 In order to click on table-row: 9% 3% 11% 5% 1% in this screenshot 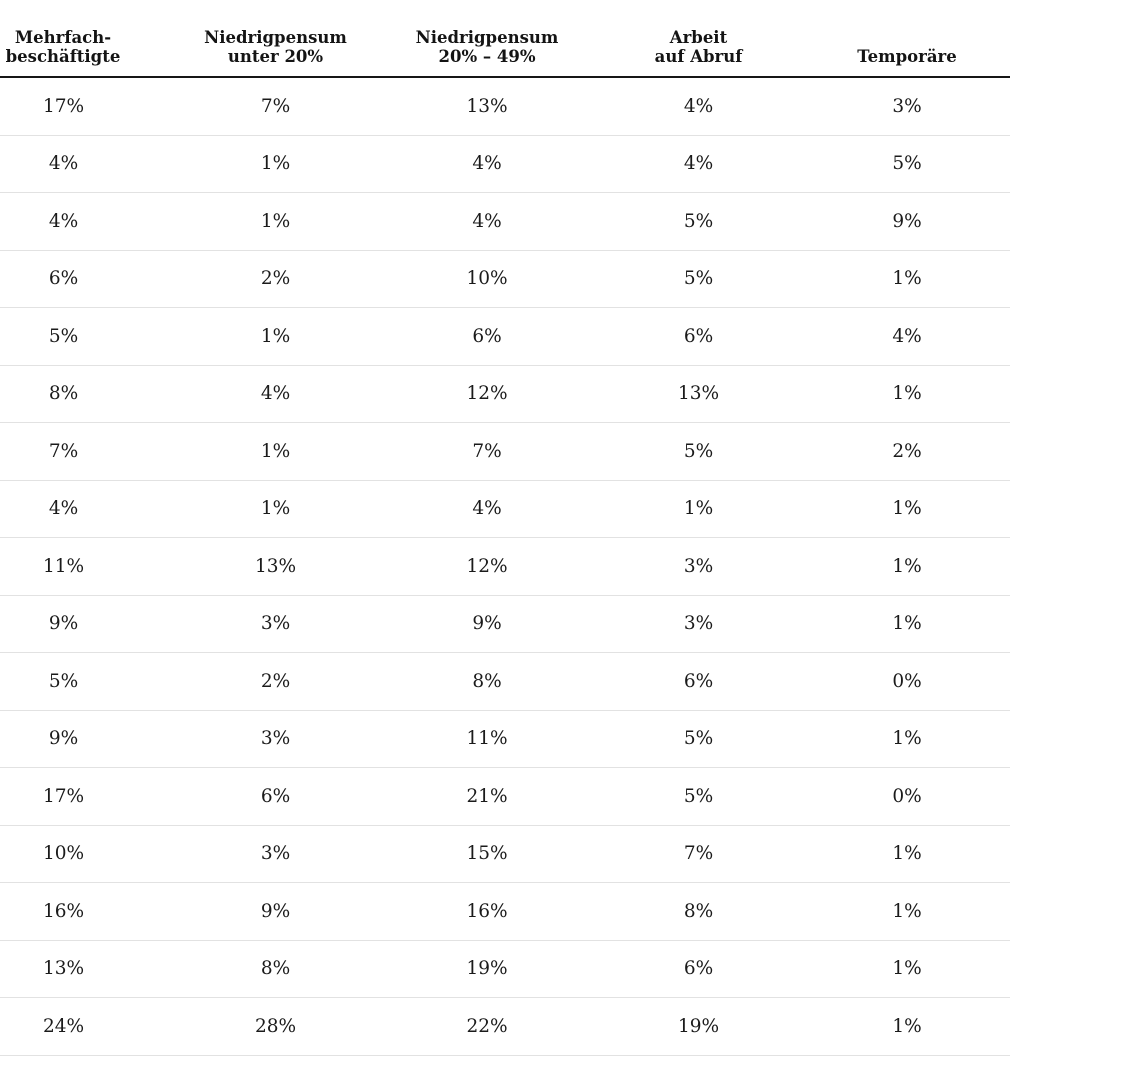, I will do `click(505, 739)`.